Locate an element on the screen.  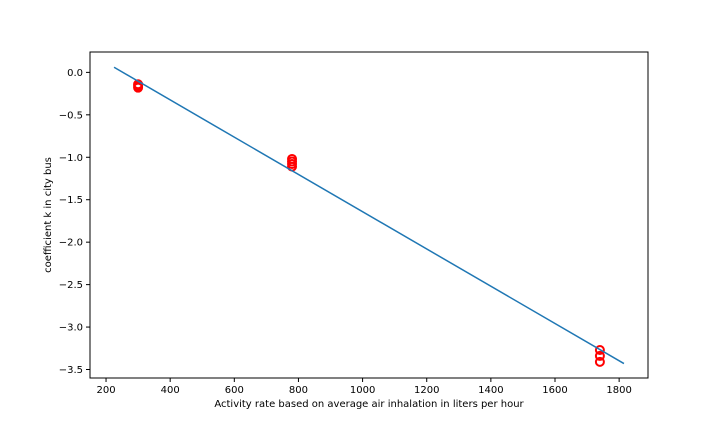
x-tick-label: 1600 is located at coordinates (554, 390).